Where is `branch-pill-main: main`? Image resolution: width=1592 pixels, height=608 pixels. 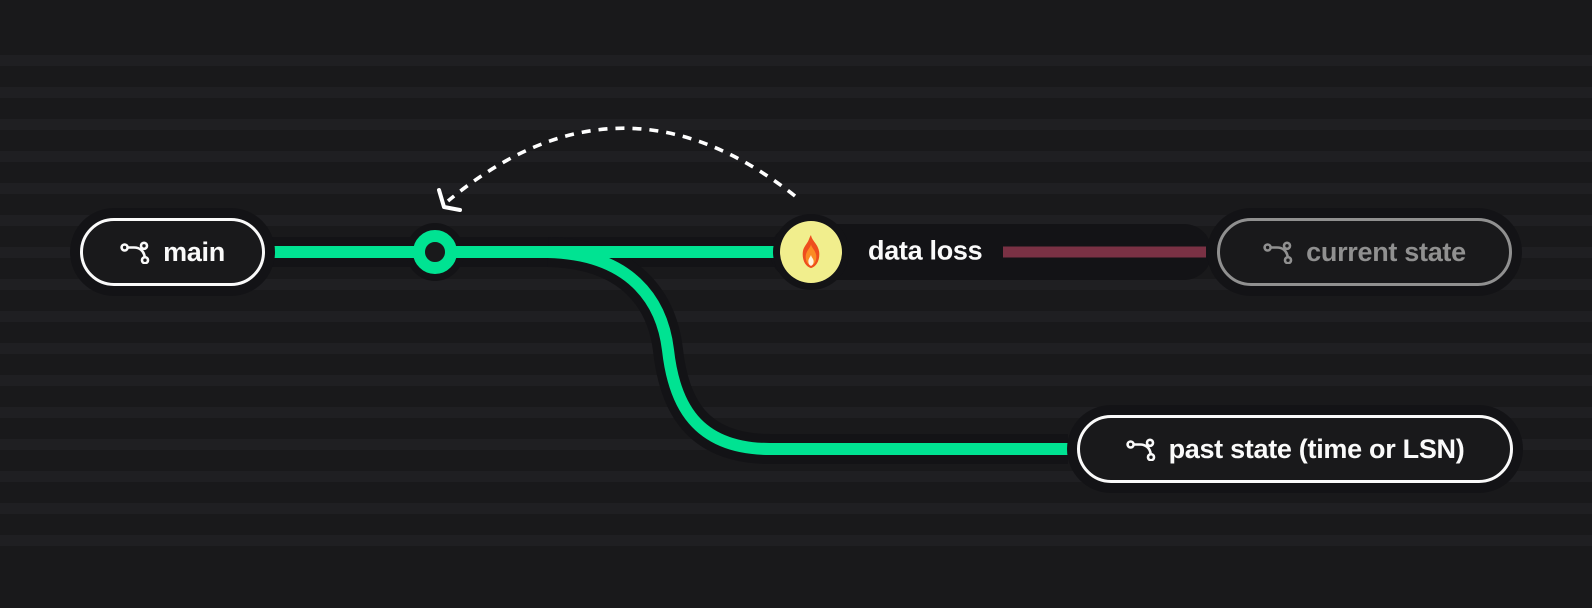
branch-pill-main: main is located at coordinates (172, 252).